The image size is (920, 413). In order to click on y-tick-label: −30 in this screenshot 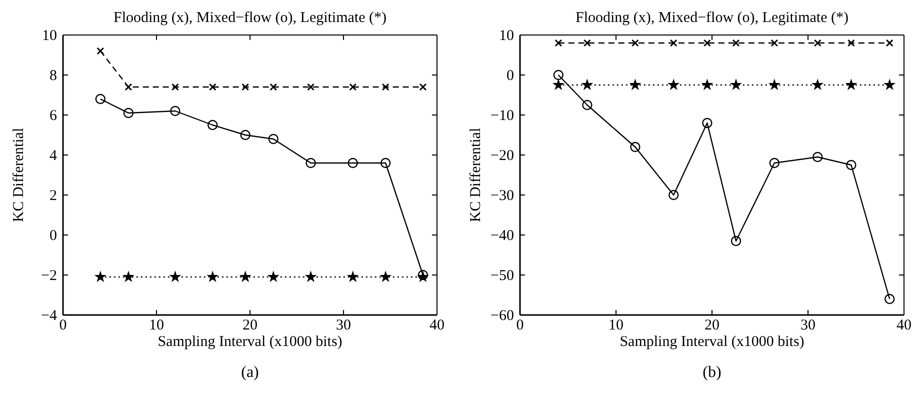, I will do `click(502, 196)`.